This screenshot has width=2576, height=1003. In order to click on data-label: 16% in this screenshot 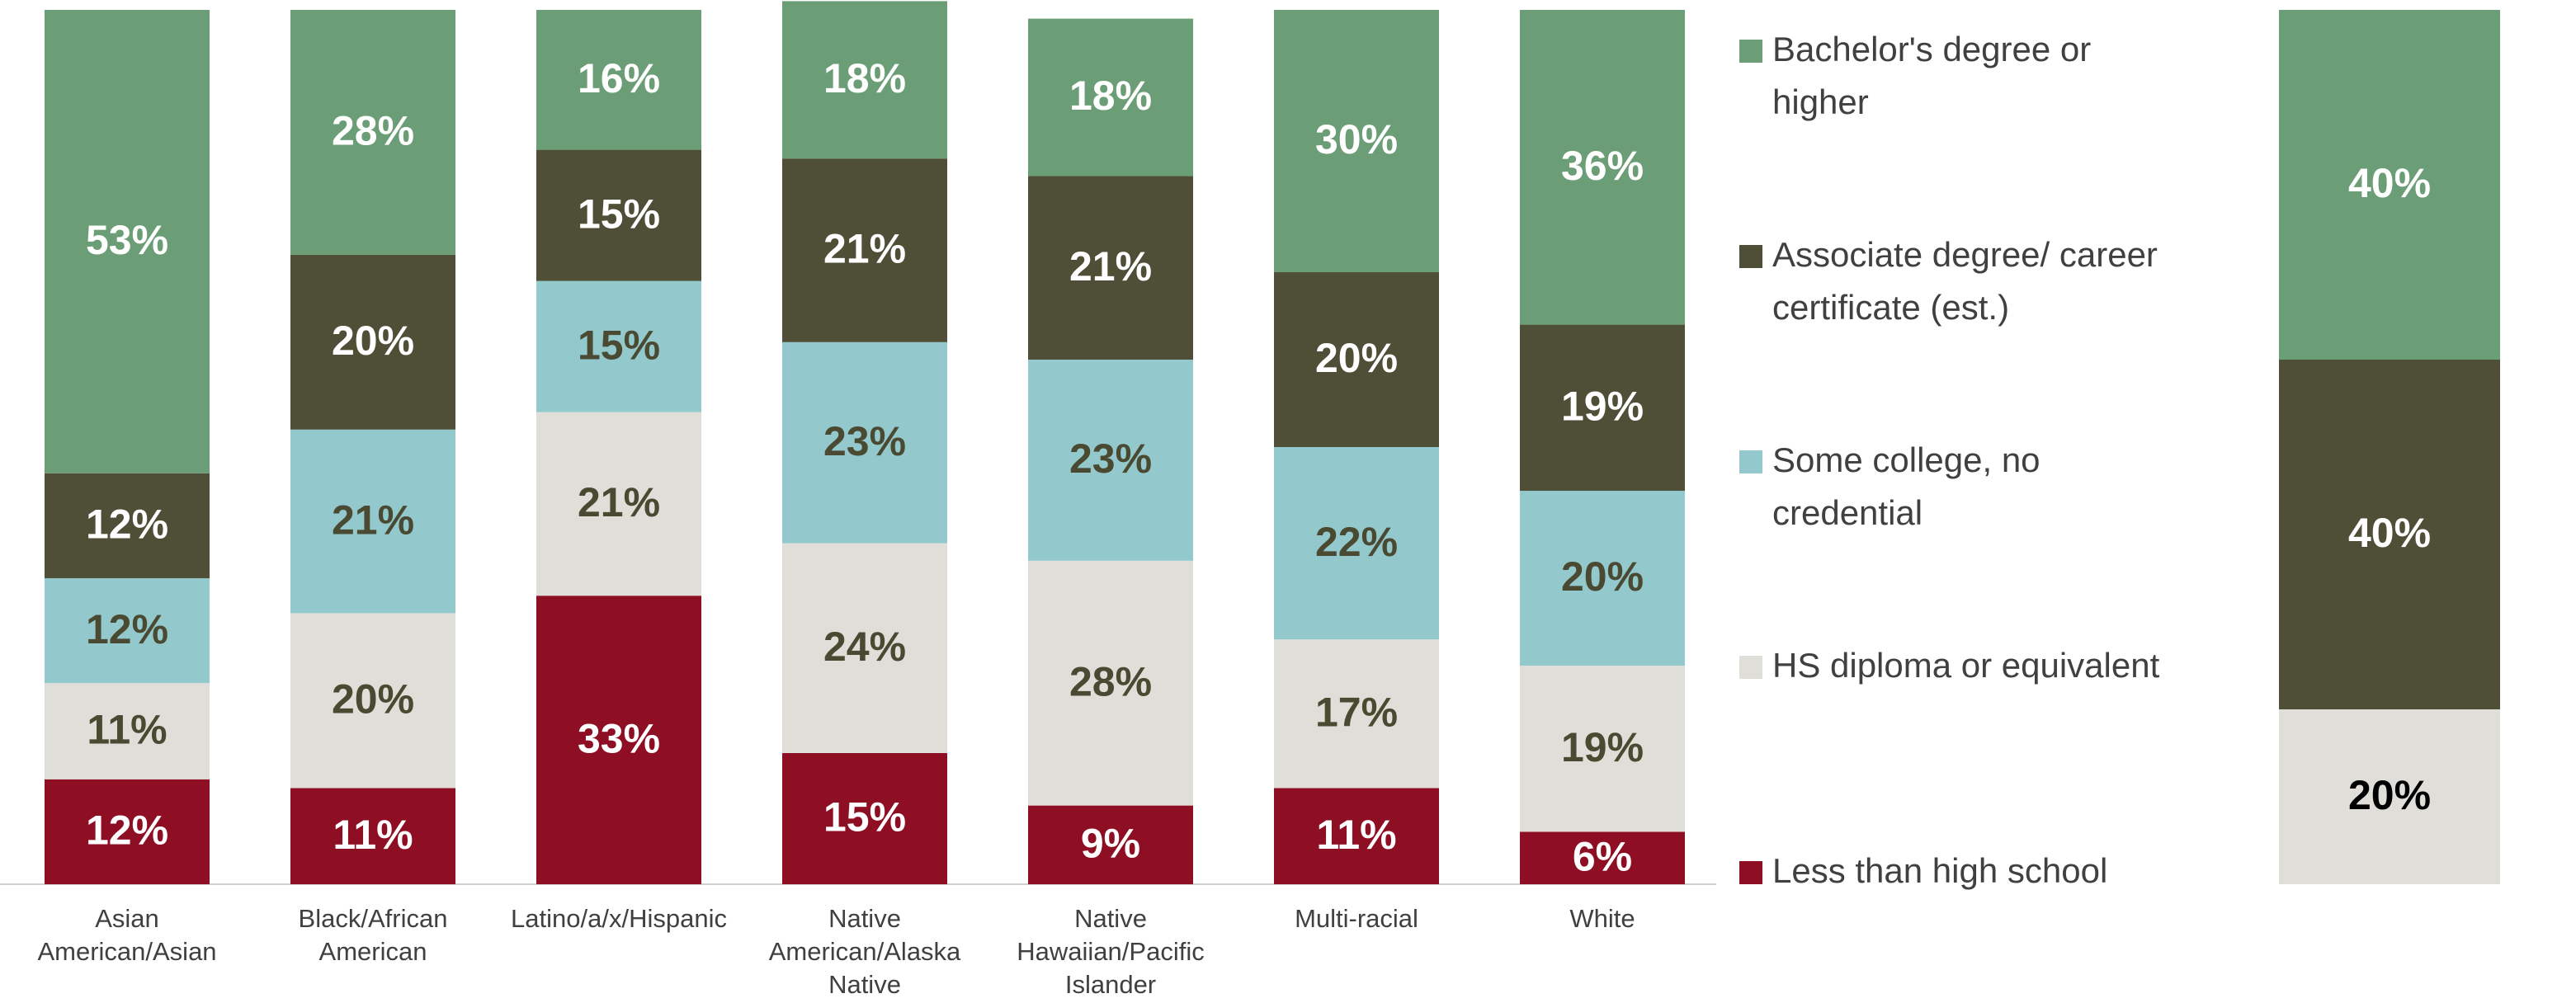, I will do `click(619, 78)`.